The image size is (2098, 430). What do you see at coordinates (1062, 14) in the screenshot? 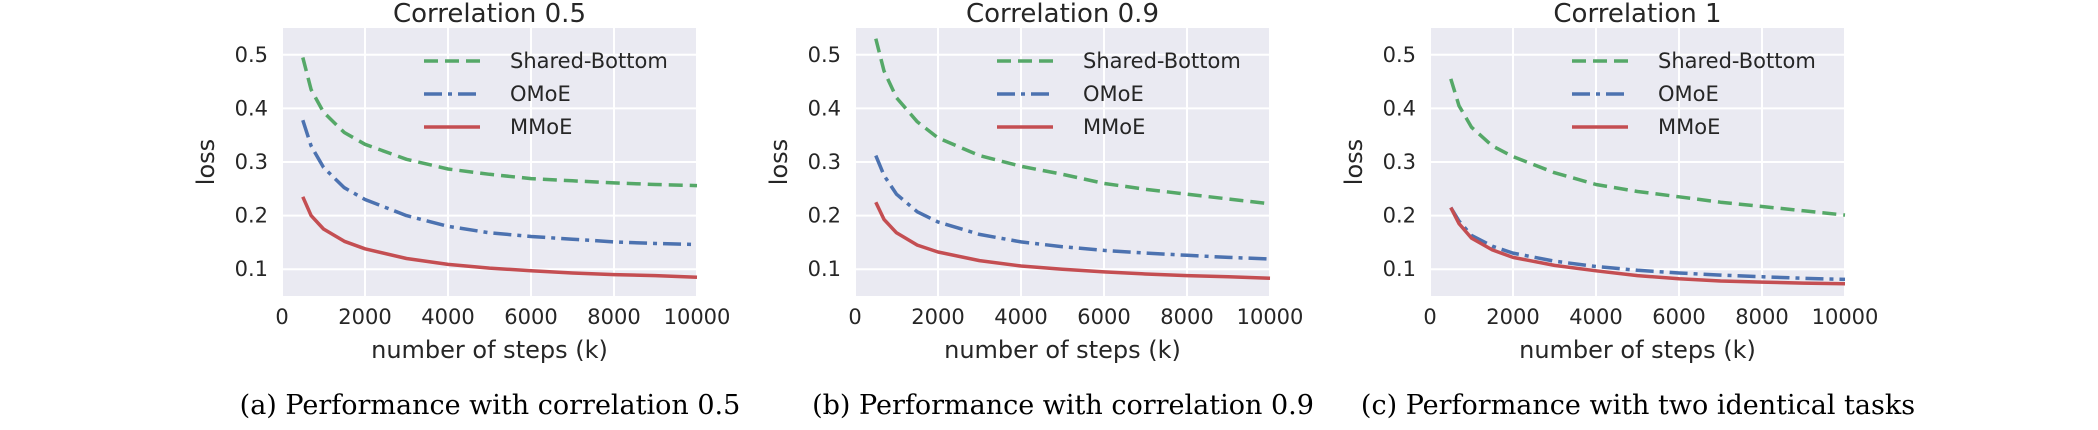
I see `chart-title: Correlation 0.9` at bounding box center [1062, 14].